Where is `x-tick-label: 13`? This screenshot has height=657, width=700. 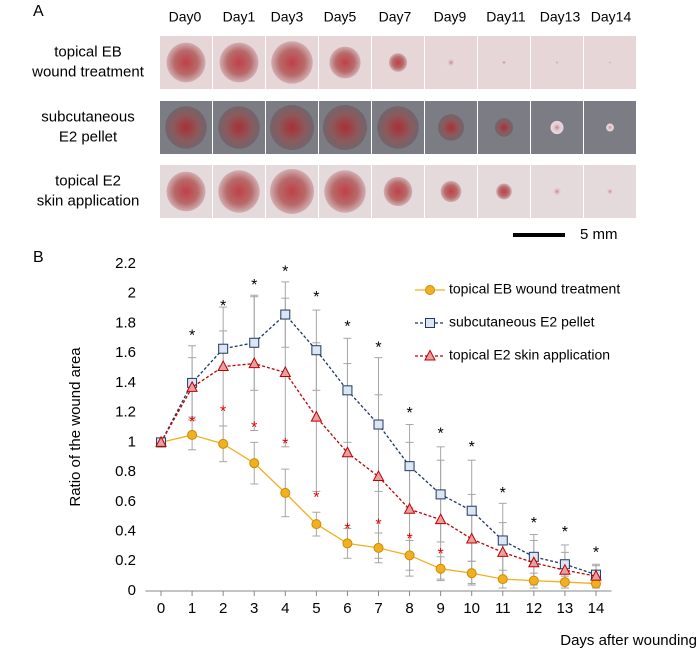 x-tick-label: 13 is located at coordinates (565, 608).